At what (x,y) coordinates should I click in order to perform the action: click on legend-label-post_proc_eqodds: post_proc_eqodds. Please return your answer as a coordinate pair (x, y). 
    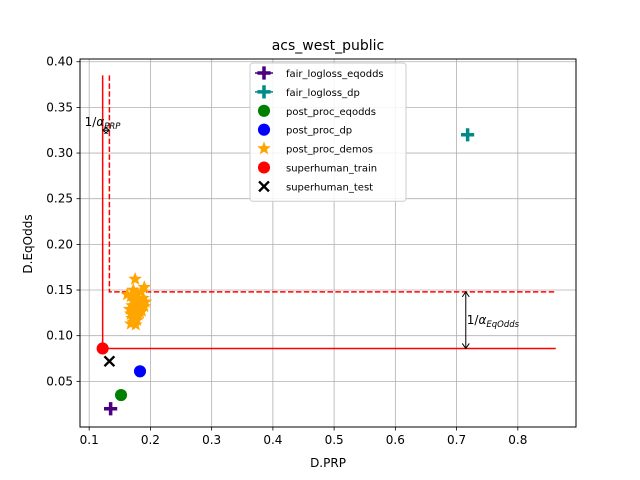
    Looking at the image, I should click on (331, 112).